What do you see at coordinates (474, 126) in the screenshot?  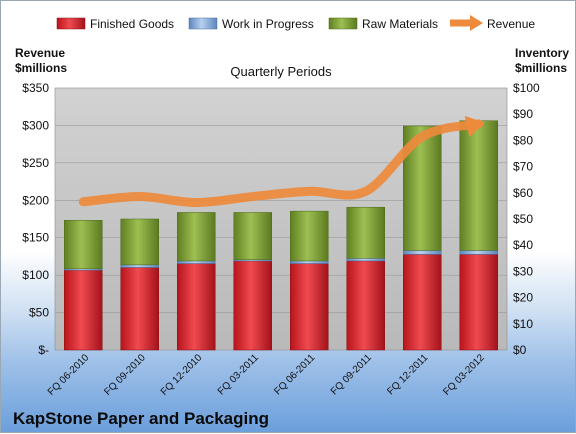 I see `revenue-arrowhead` at bounding box center [474, 126].